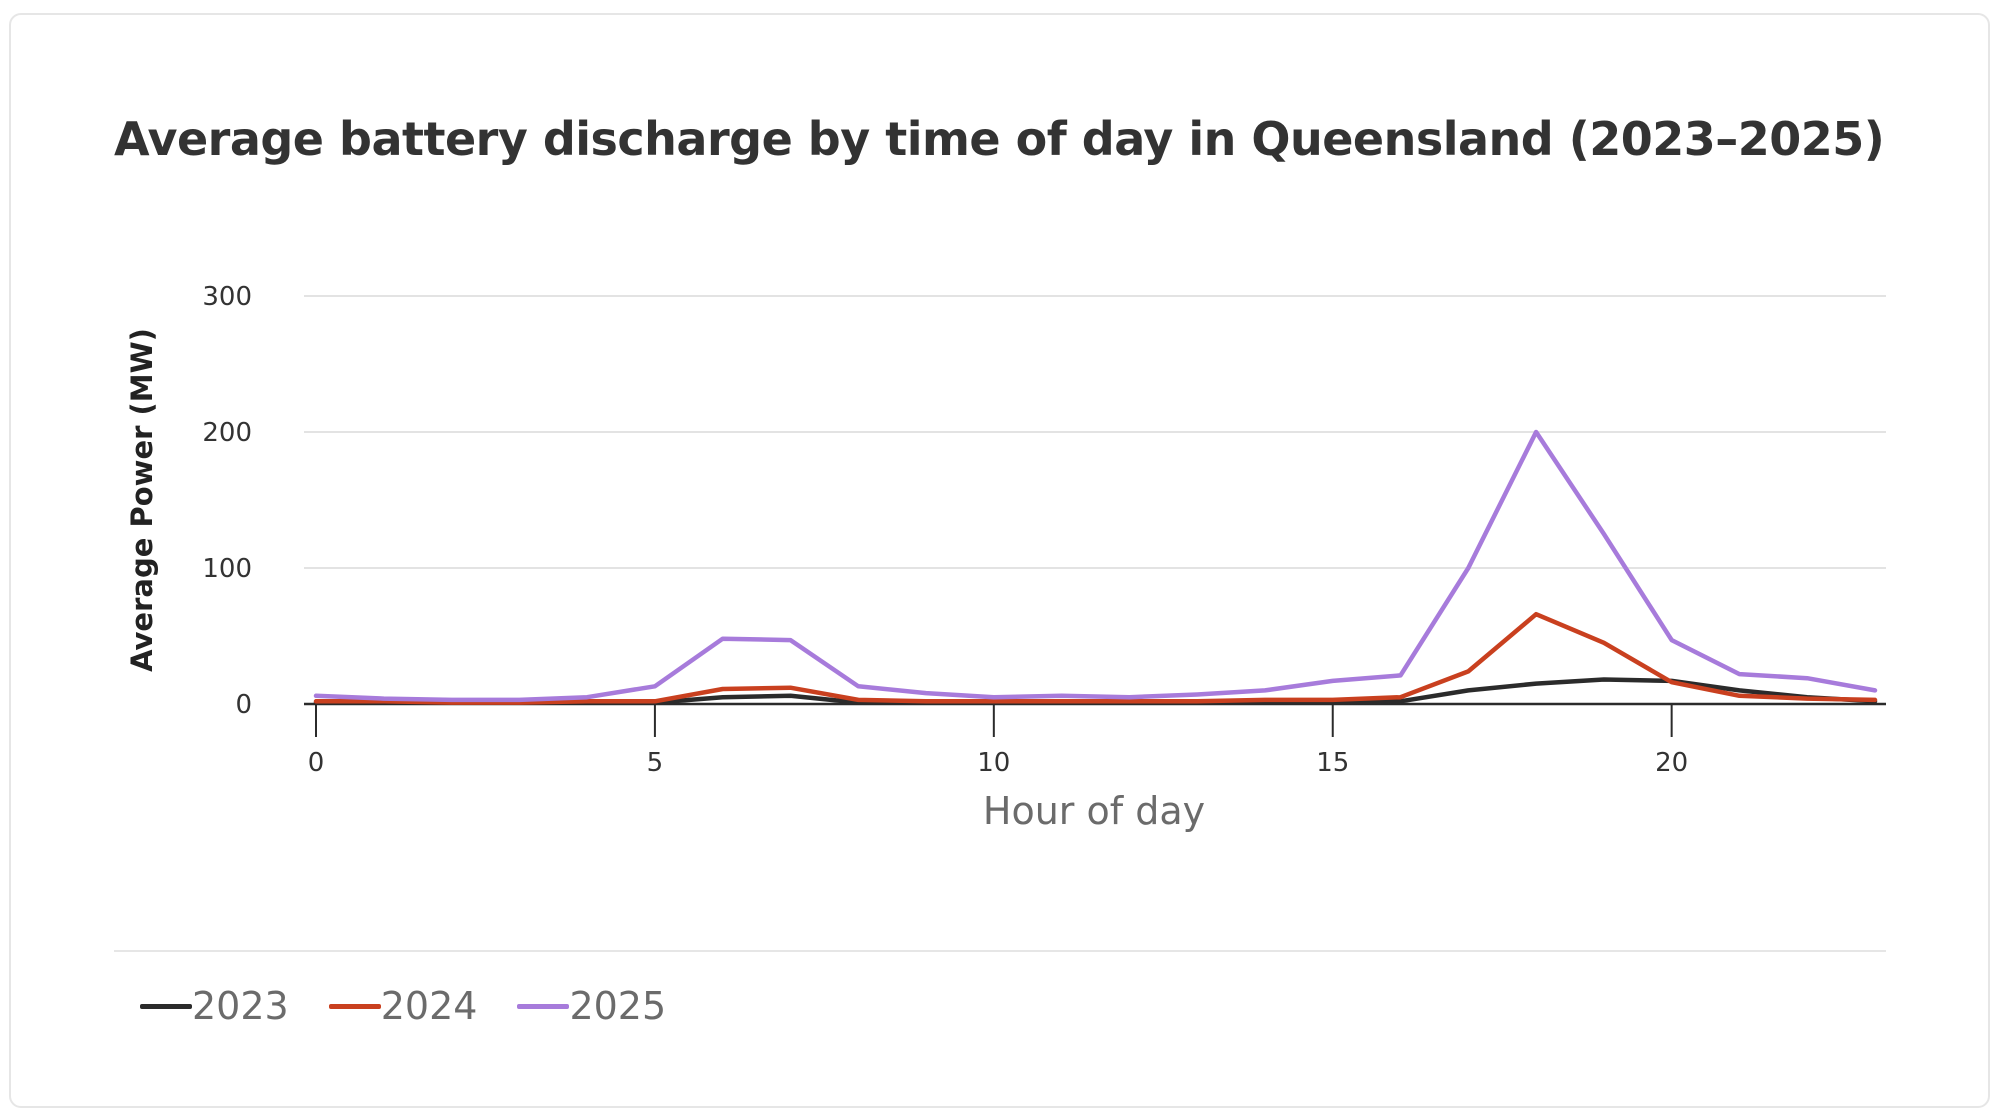 Image resolution: width=2000 pixels, height=1118 pixels. I want to click on x-tick-label: 5, so click(655, 763).